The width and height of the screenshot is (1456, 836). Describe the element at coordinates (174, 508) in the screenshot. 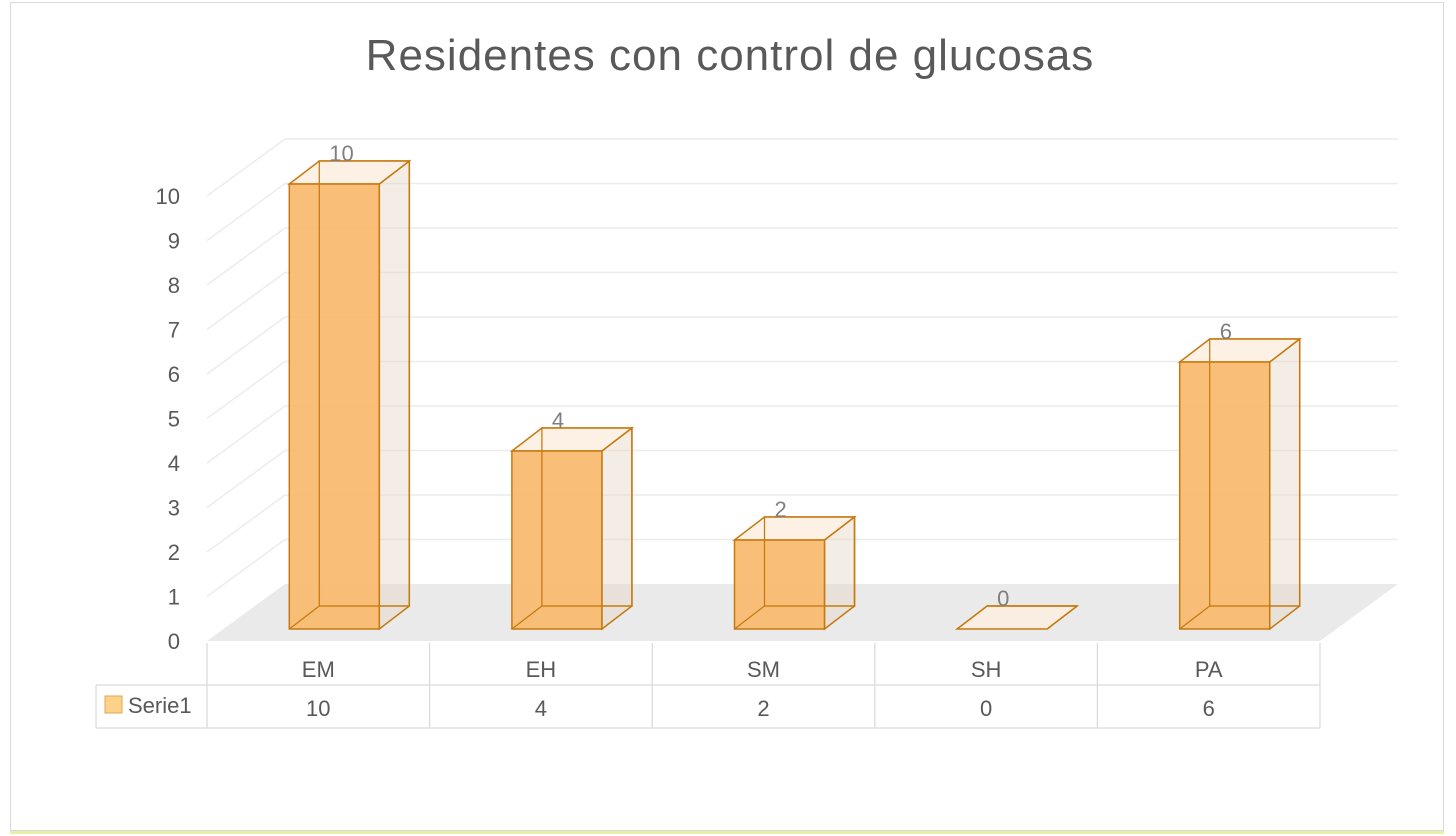

I see `y-tick-label: 3` at that location.